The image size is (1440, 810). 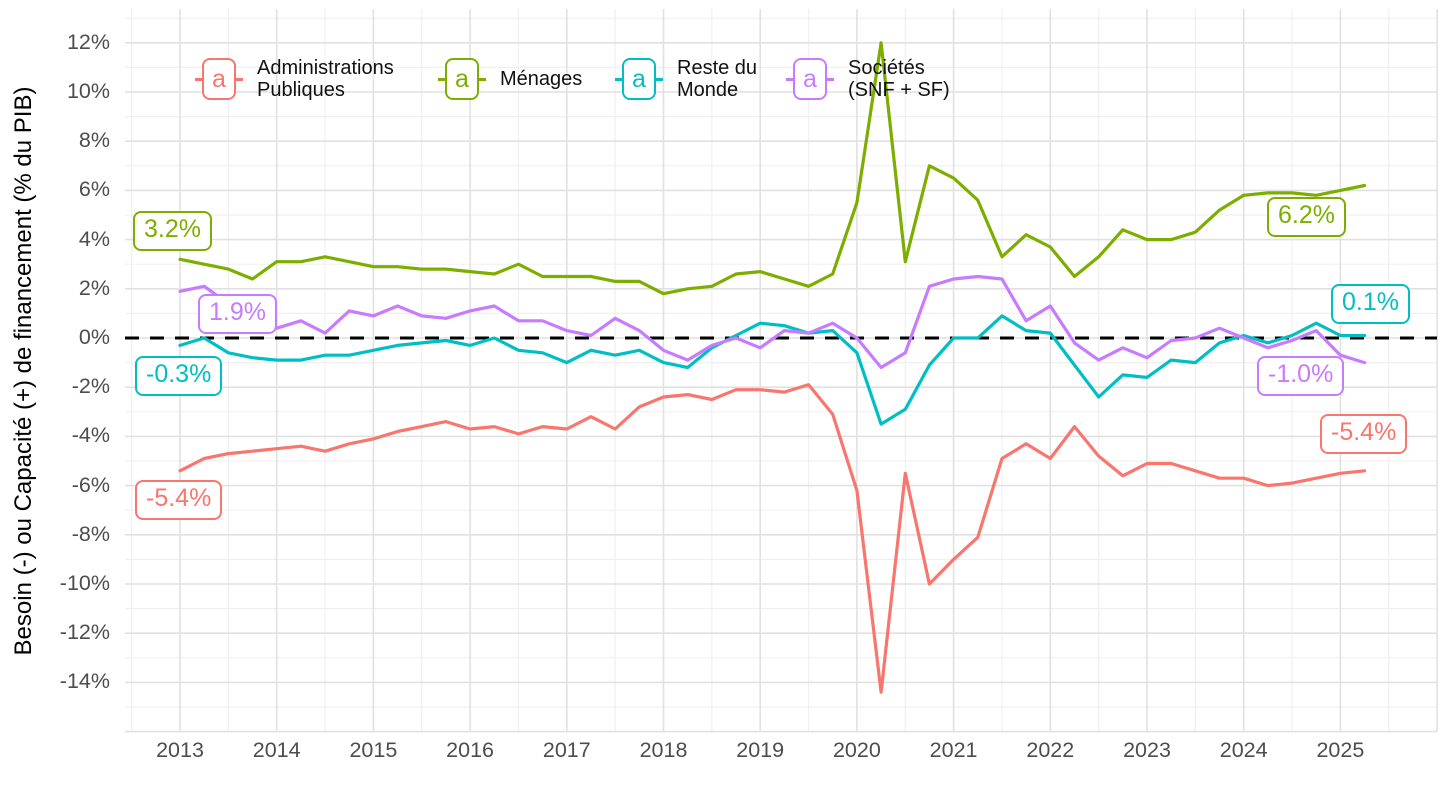 I want to click on y-tick-label: -14%, so click(x=84, y=681).